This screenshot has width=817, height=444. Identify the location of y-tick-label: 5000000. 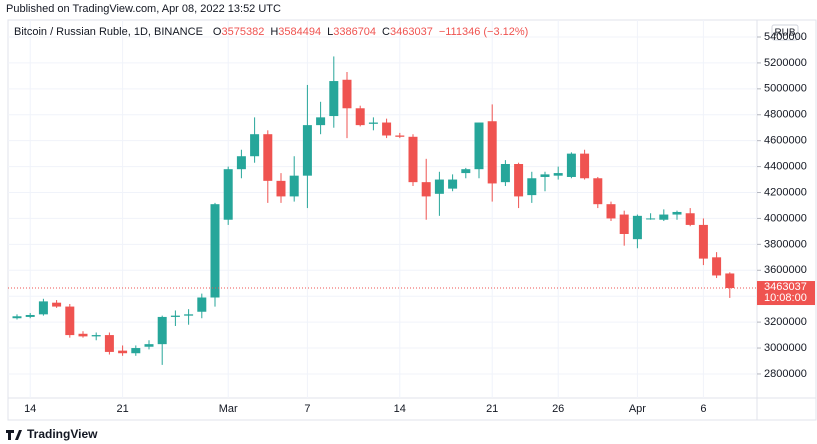
(785, 89).